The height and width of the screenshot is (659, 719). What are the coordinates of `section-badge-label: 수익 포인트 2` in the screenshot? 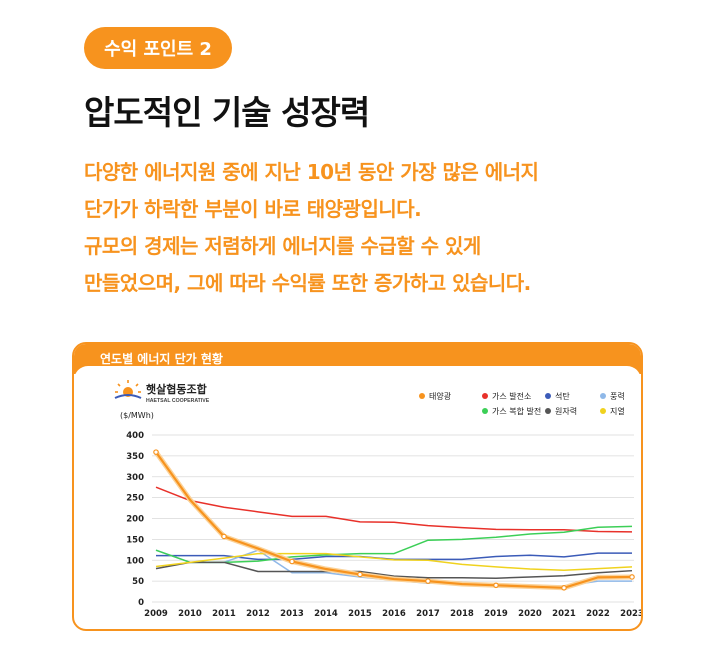 It's located at (158, 49).